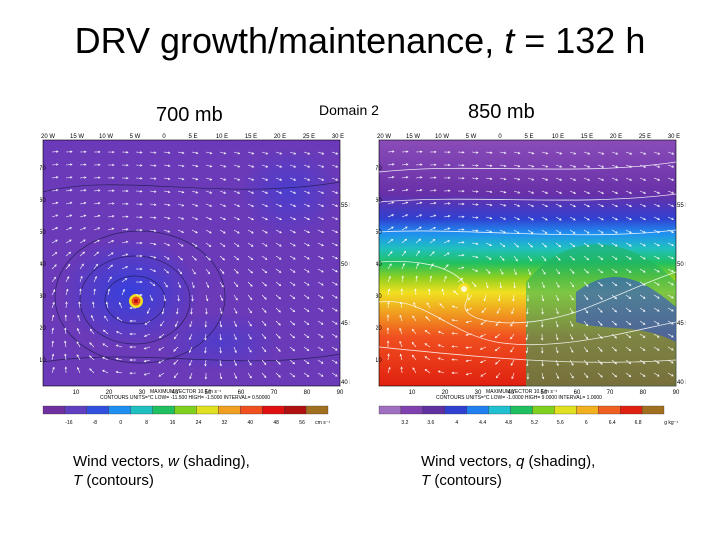  Describe the element at coordinates (587, 137) in the screenshot. I see `right-top-tick-label: 15 E` at that location.